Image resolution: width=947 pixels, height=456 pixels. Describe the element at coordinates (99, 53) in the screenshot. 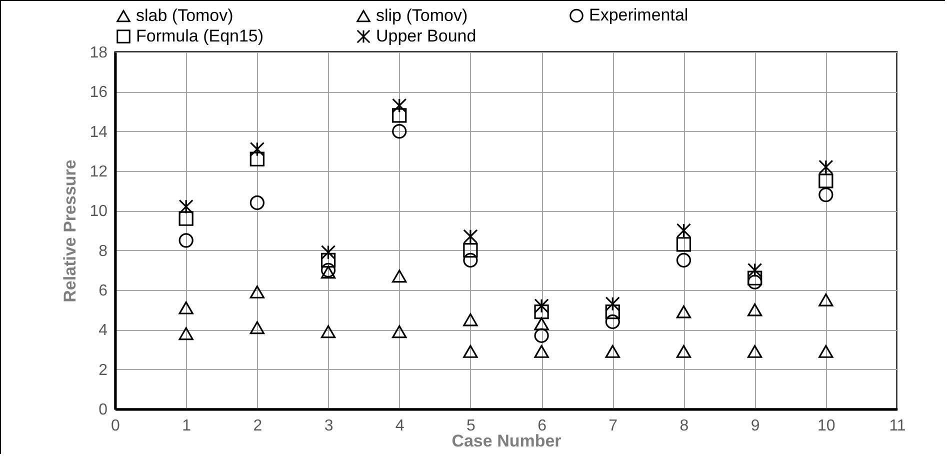

I see `y-tick-label: 18` at that location.